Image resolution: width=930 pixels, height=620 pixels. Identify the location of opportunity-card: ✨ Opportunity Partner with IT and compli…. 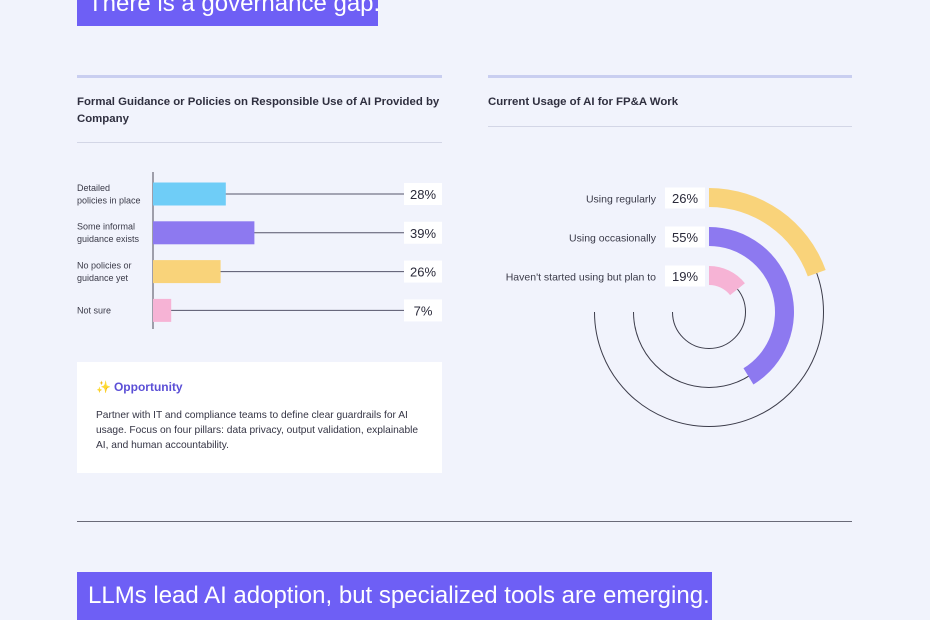
(259, 417).